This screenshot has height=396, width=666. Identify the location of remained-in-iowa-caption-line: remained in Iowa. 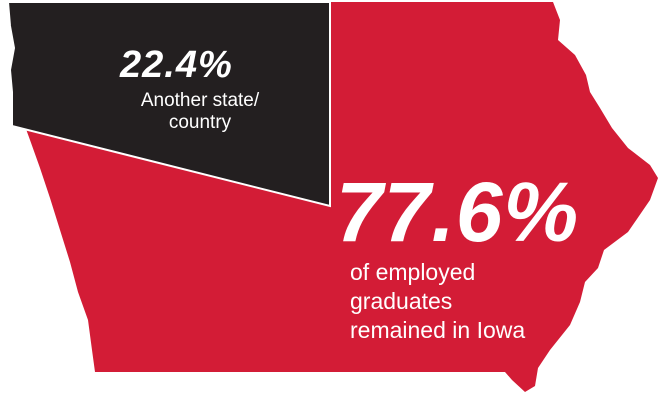
(438, 330).